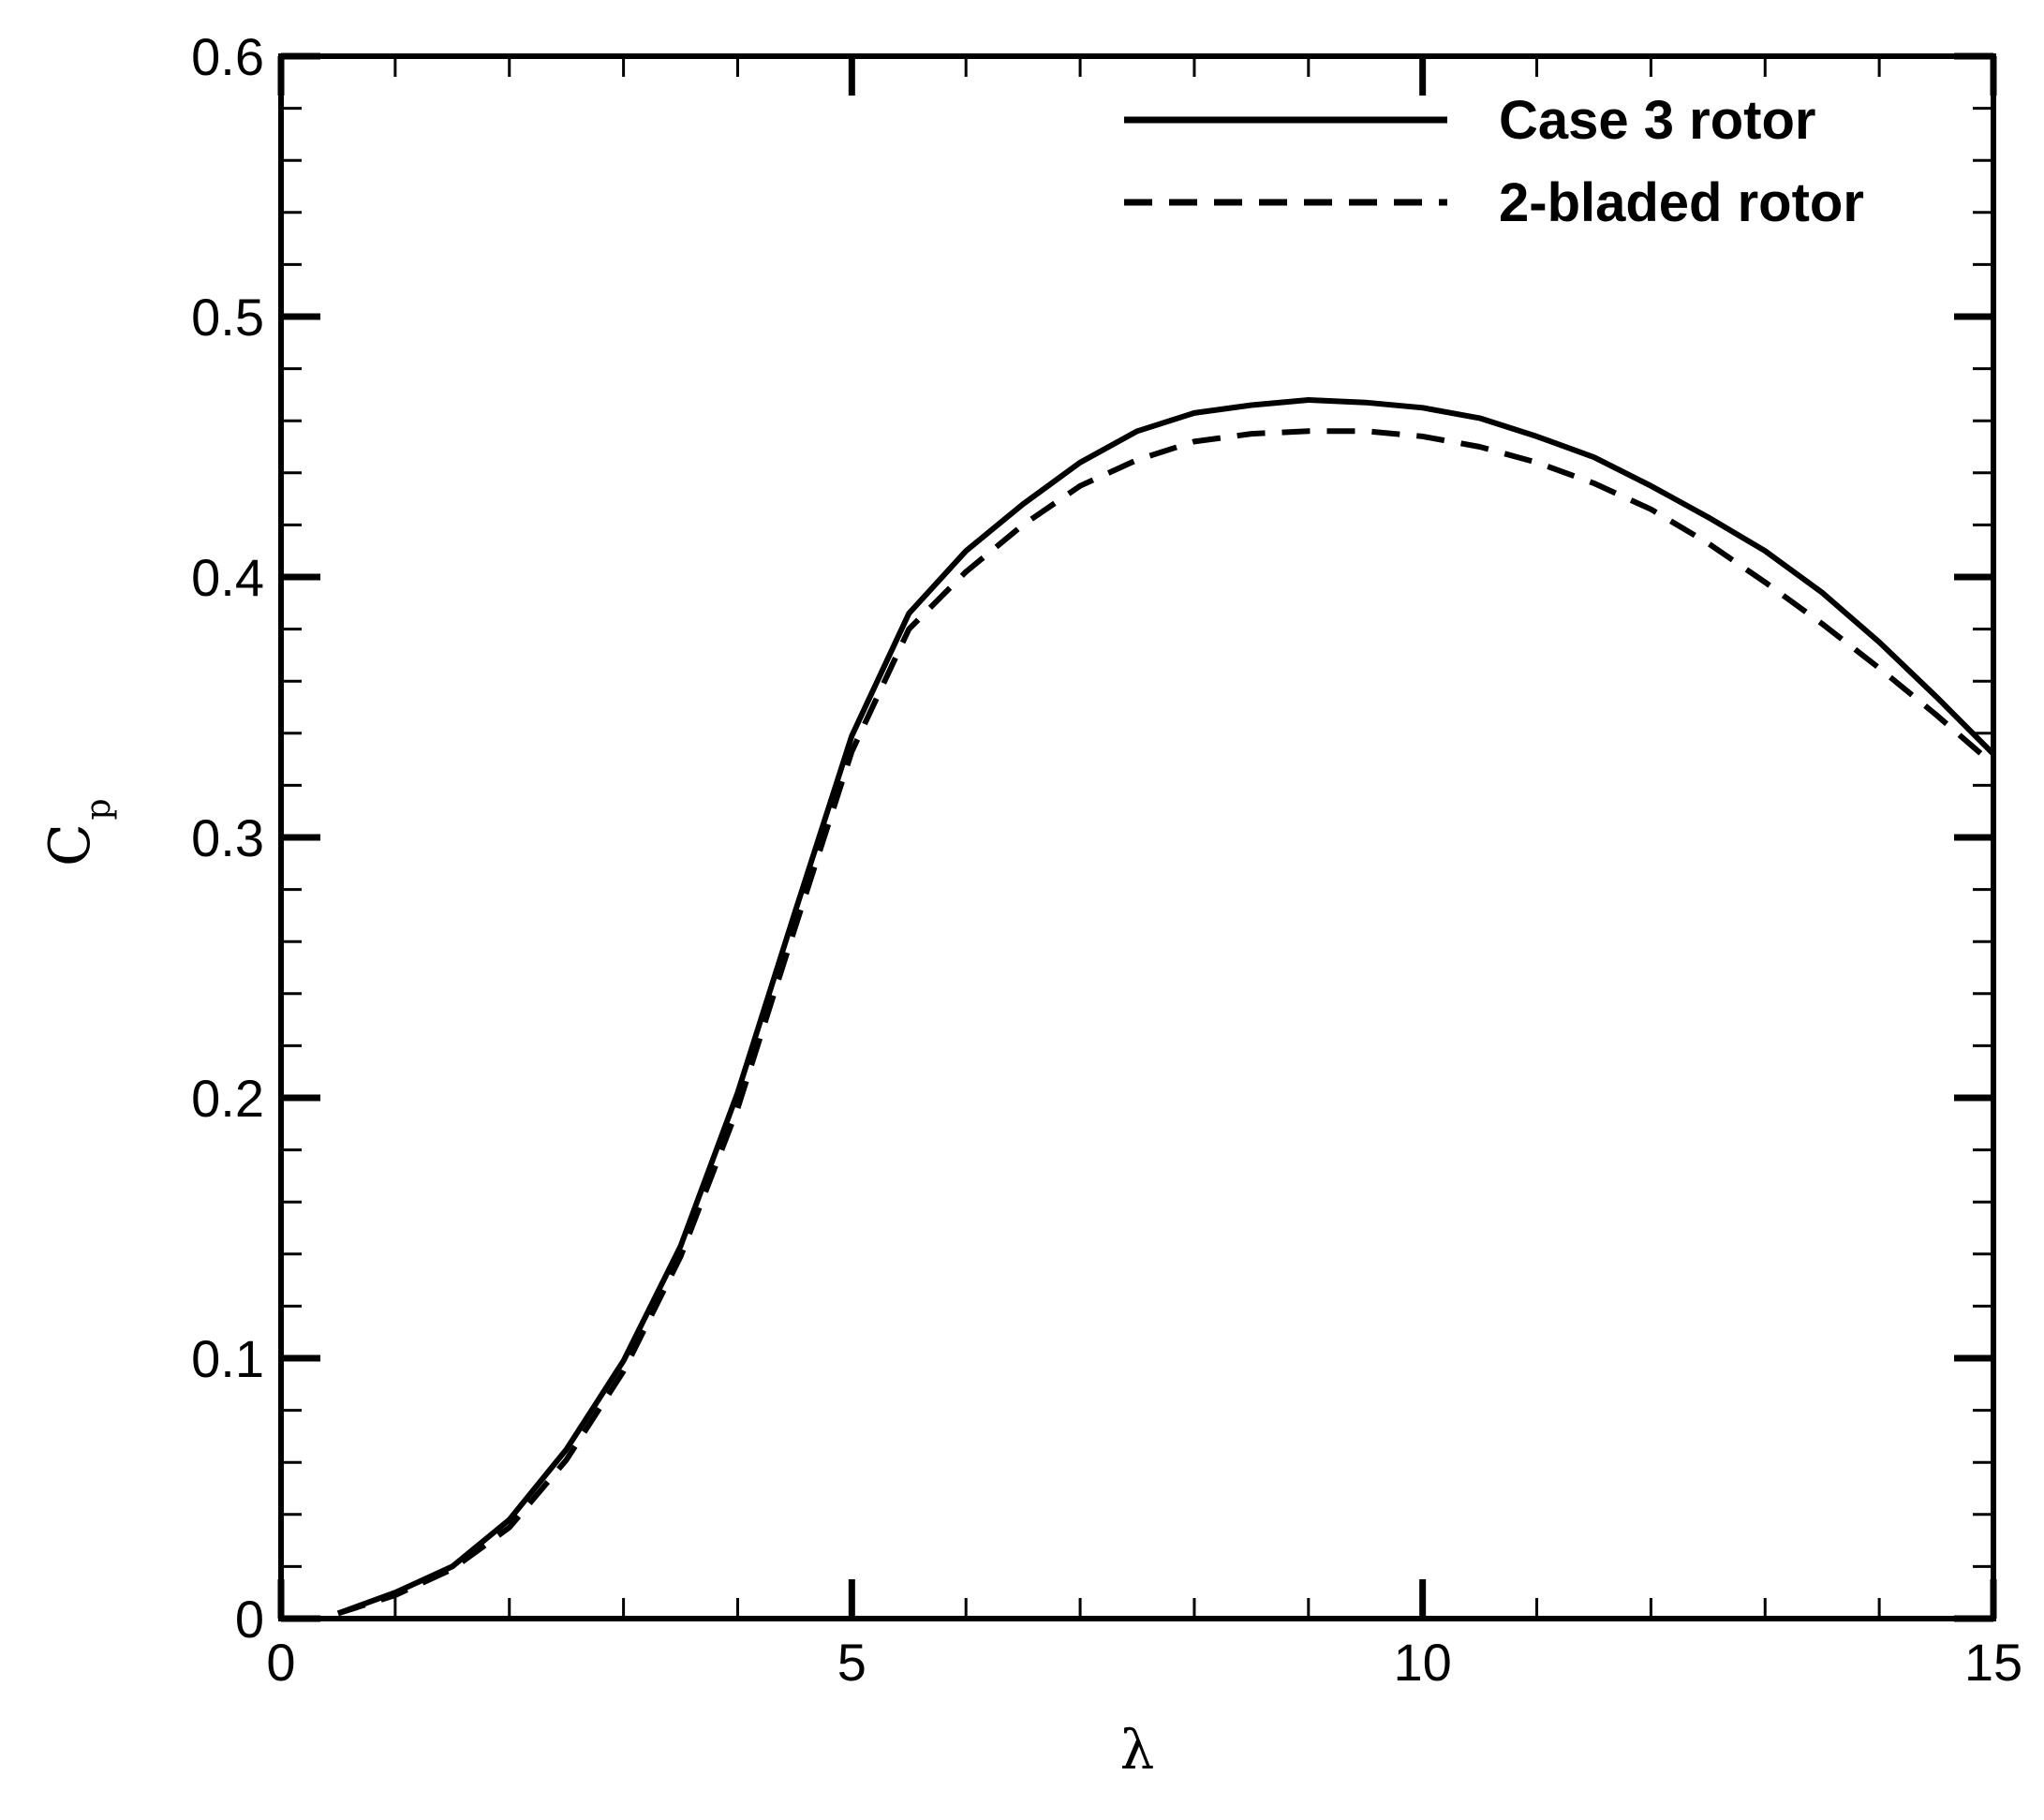 This screenshot has width=2044, height=1820. Describe the element at coordinates (852, 1663) in the screenshot. I see `x-tick-label: 5` at that location.